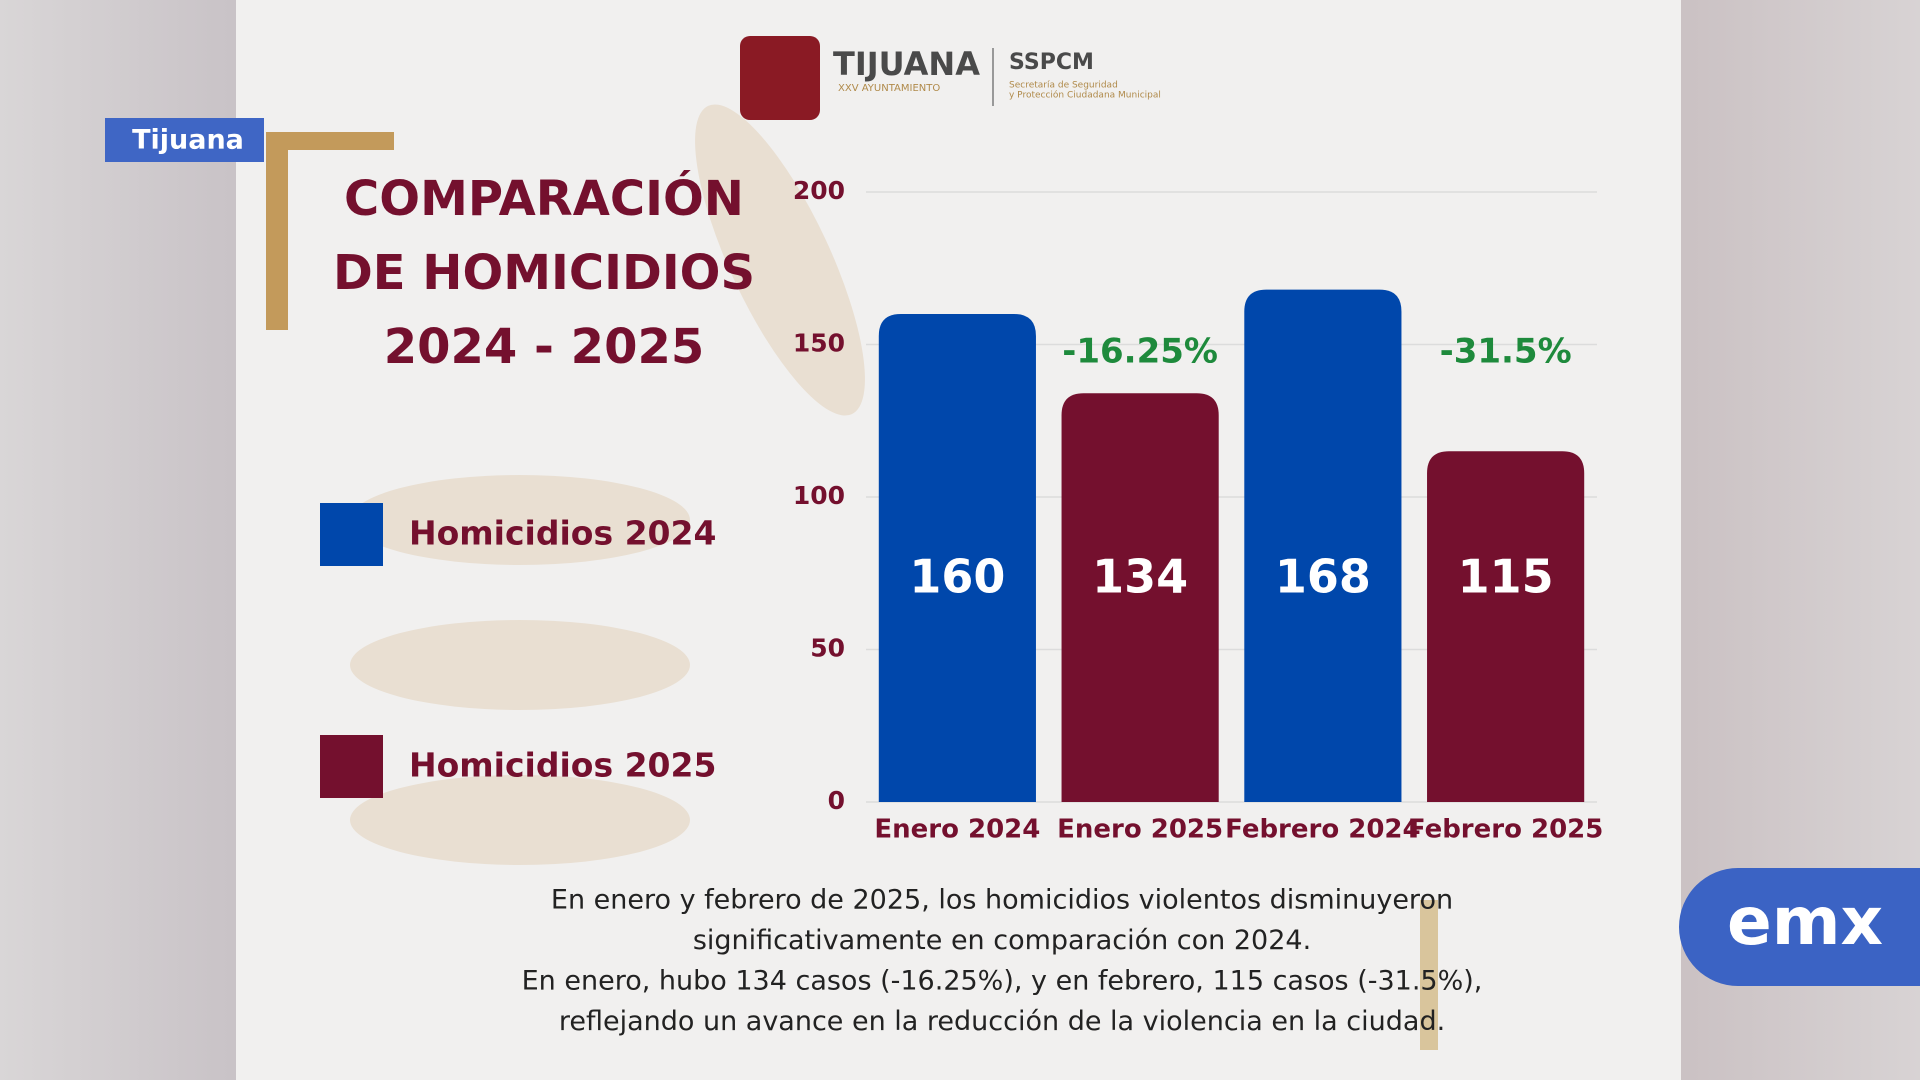 Image resolution: width=1920 pixels, height=1080 pixels. I want to click on legend-label: Homicidios 2024, so click(562, 533).